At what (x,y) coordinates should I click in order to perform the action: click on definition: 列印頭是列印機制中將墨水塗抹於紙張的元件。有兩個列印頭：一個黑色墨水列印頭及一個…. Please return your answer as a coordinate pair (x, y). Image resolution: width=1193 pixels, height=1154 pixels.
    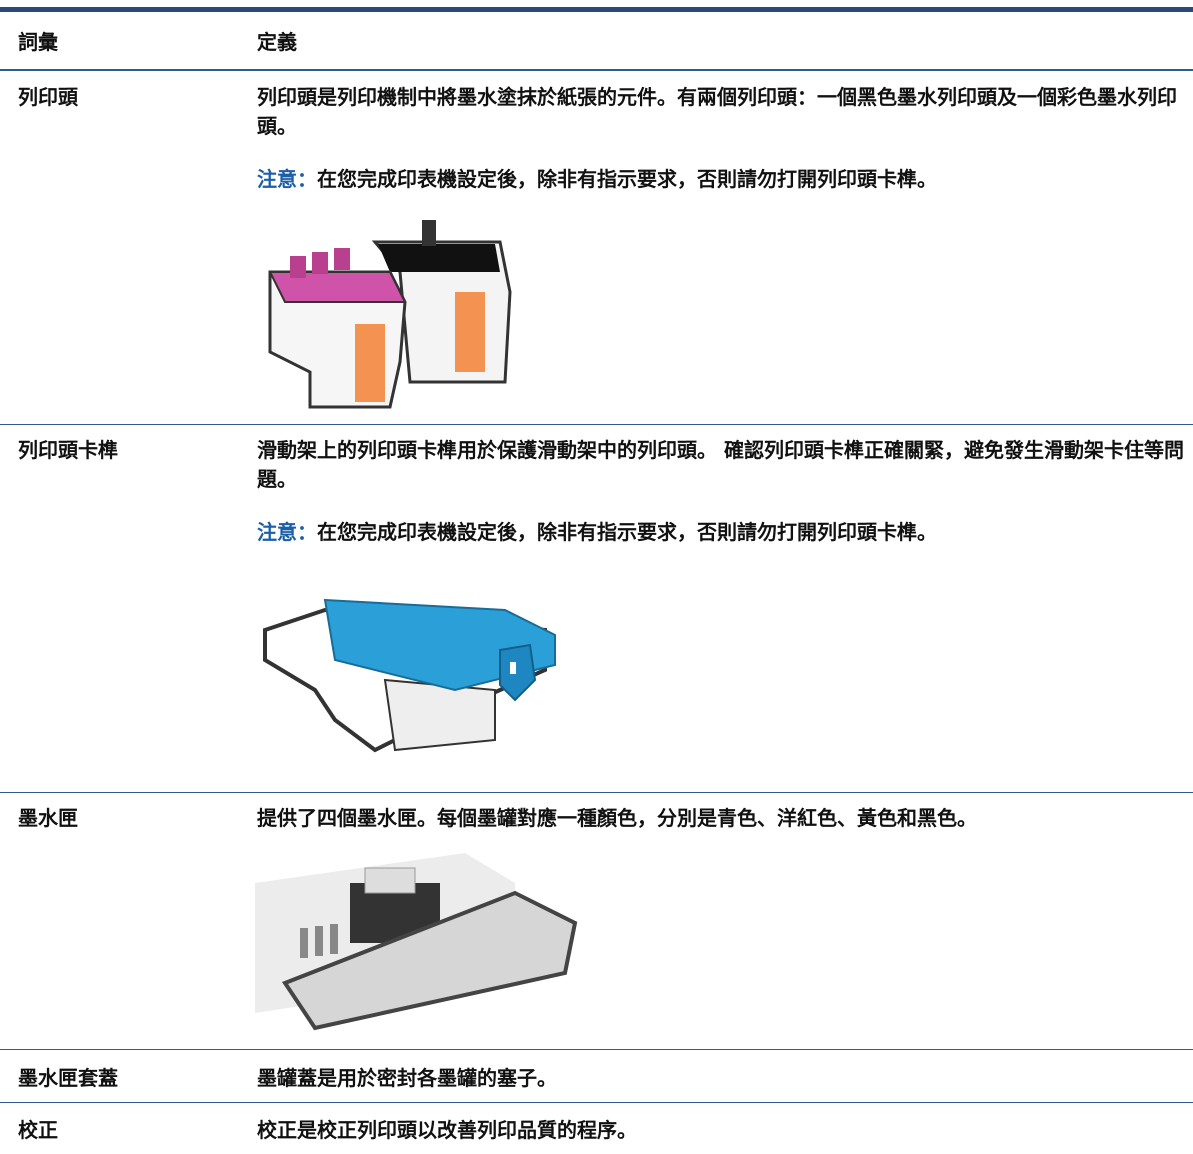
    Looking at the image, I should click on (717, 111).